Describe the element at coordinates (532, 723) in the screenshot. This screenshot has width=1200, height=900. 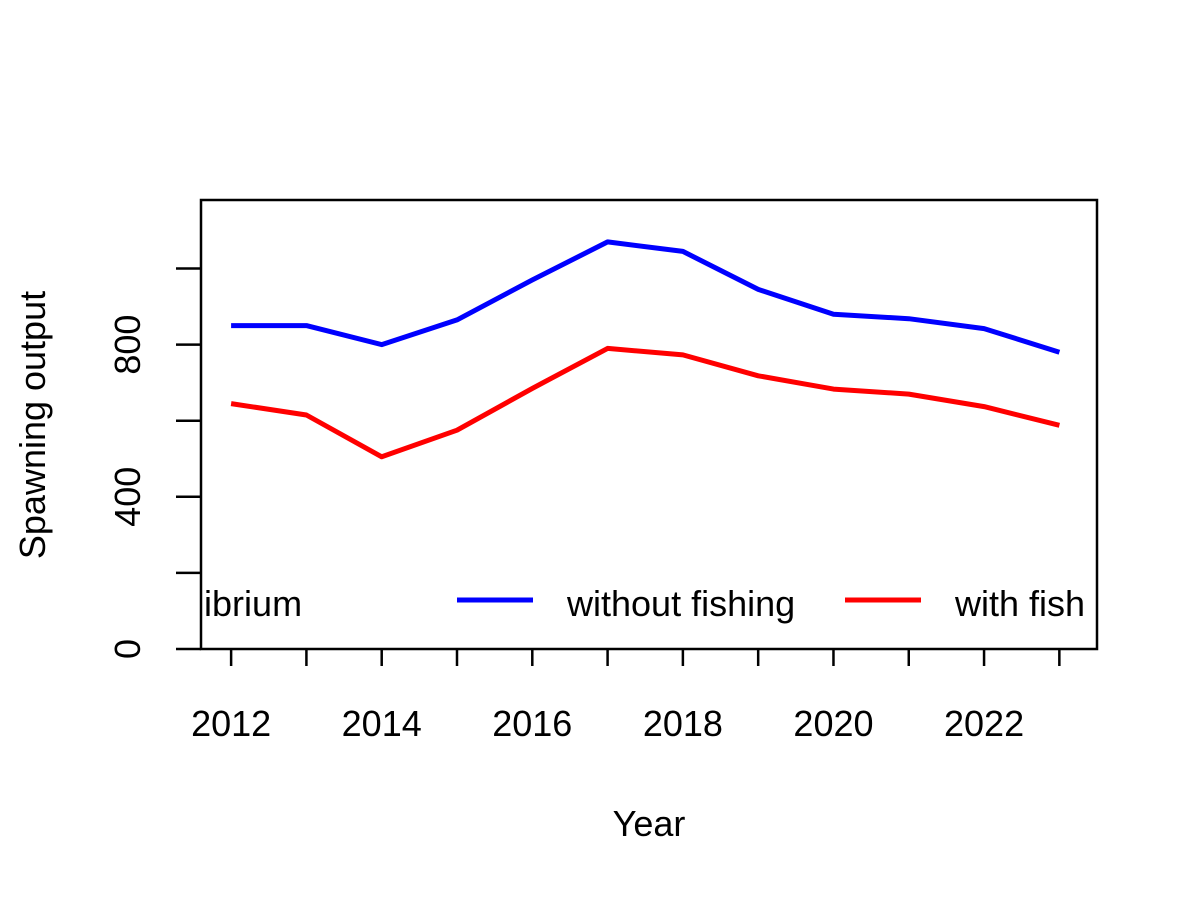
I see `x-tick-label: 2016` at that location.